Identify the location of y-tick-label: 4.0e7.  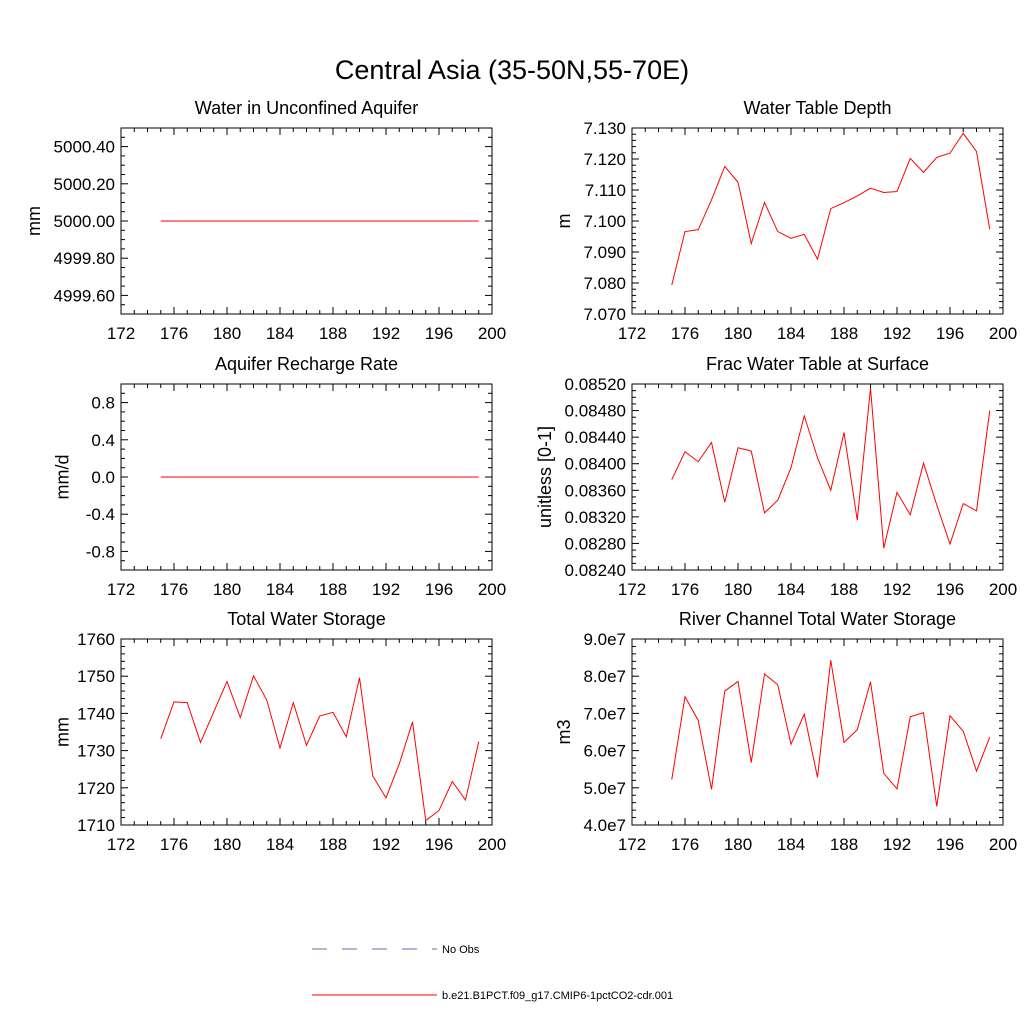
(604, 825).